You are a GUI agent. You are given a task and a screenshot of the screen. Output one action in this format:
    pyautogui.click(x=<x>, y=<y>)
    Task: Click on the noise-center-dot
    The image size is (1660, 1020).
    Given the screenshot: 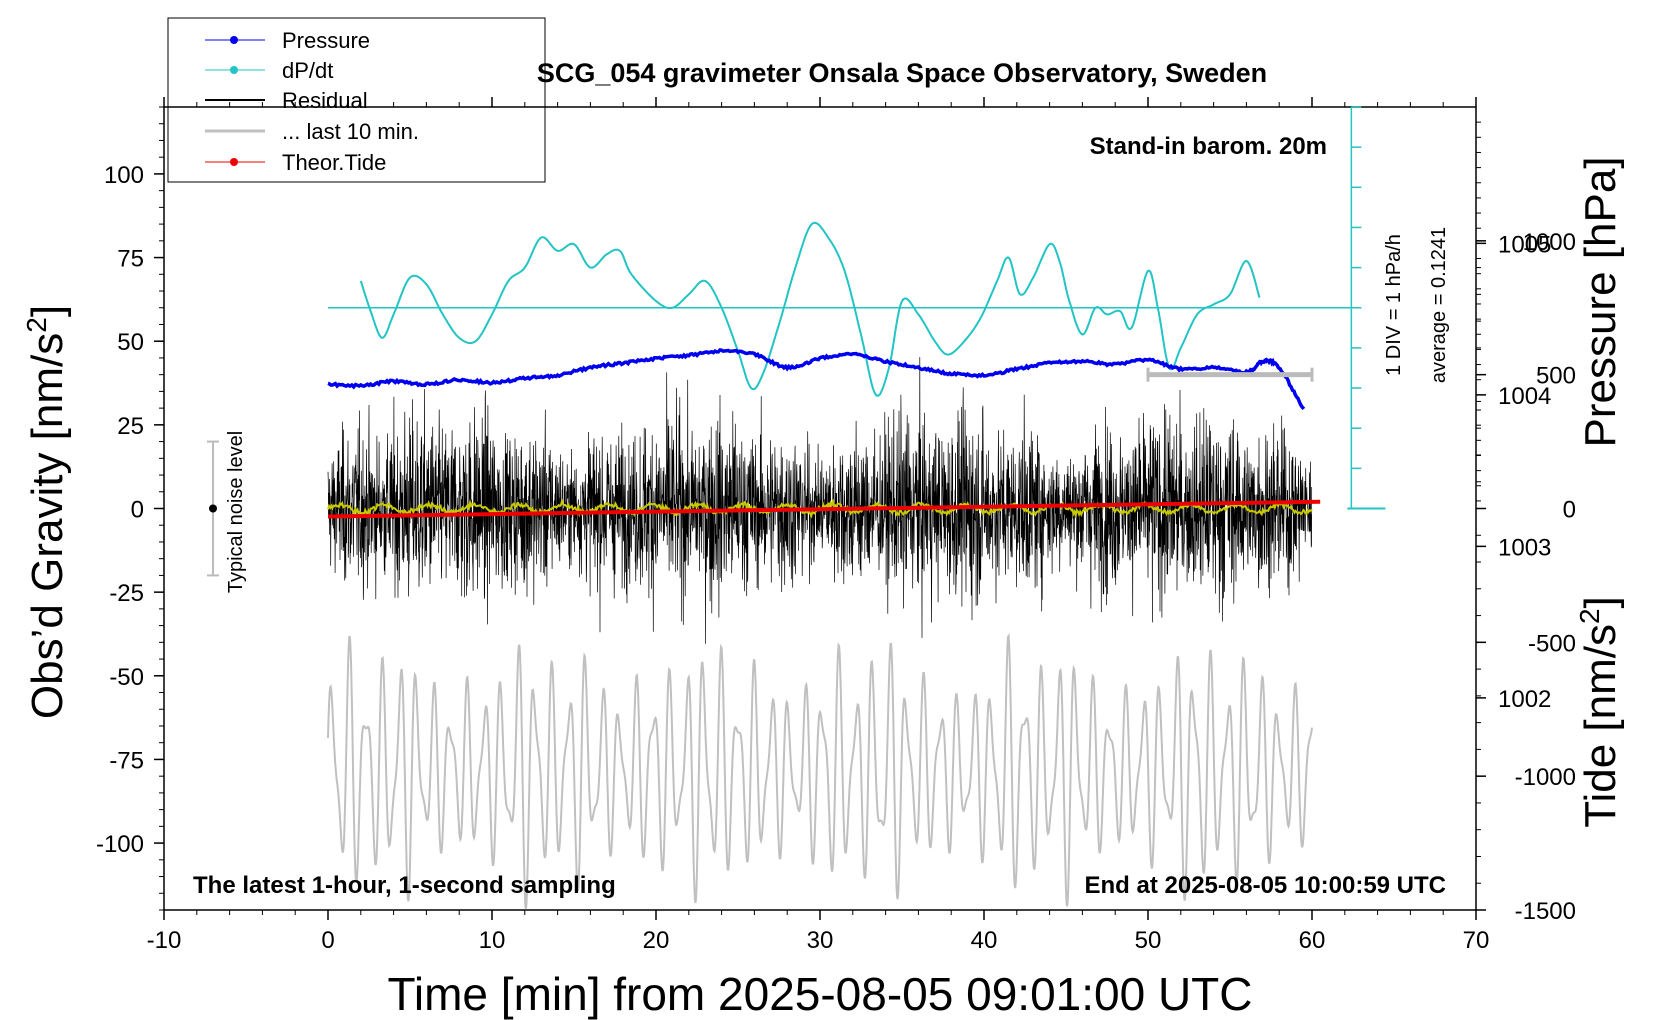 What is the action you would take?
    pyautogui.click(x=213, y=508)
    